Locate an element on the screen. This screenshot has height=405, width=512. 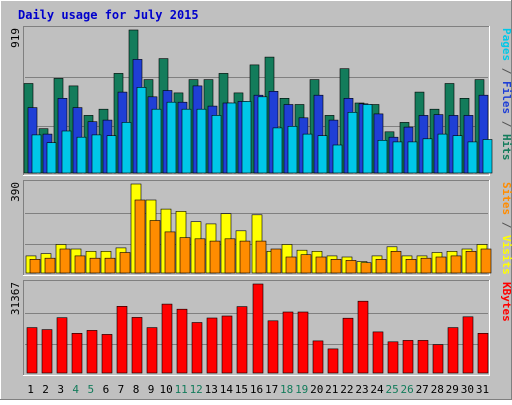
x-tick-label: 21 is located at coordinates (331, 389).